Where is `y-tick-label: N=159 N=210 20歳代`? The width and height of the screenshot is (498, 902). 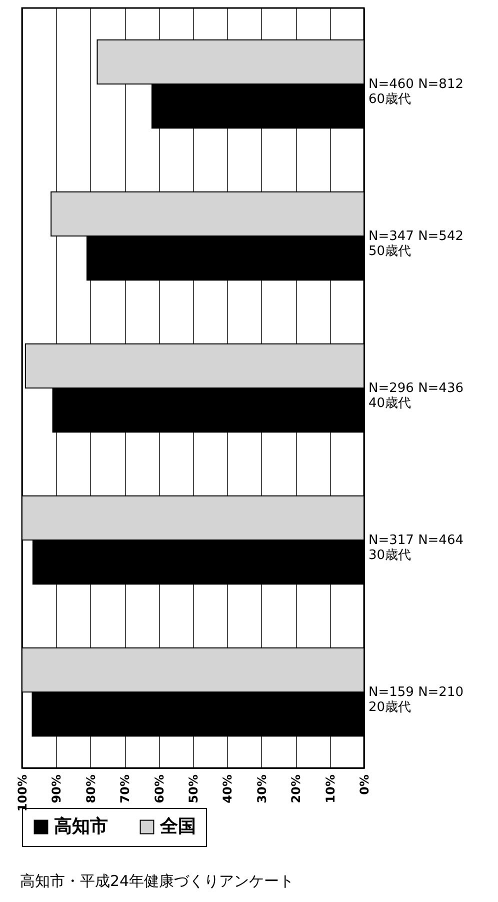 y-tick-label: N=159 N=210 20歳代 is located at coordinates (416, 700).